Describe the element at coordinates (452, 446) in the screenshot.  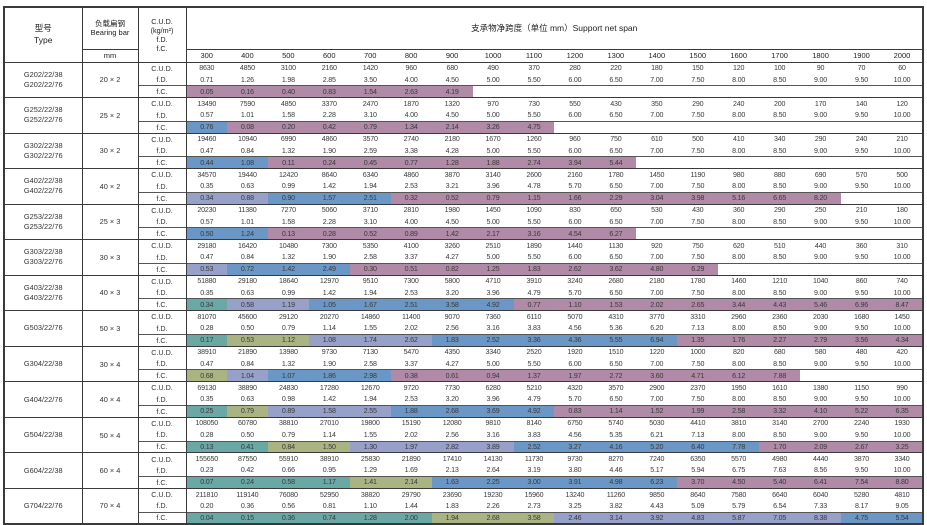
I see `fc-value-cell: 2.82` at that location.